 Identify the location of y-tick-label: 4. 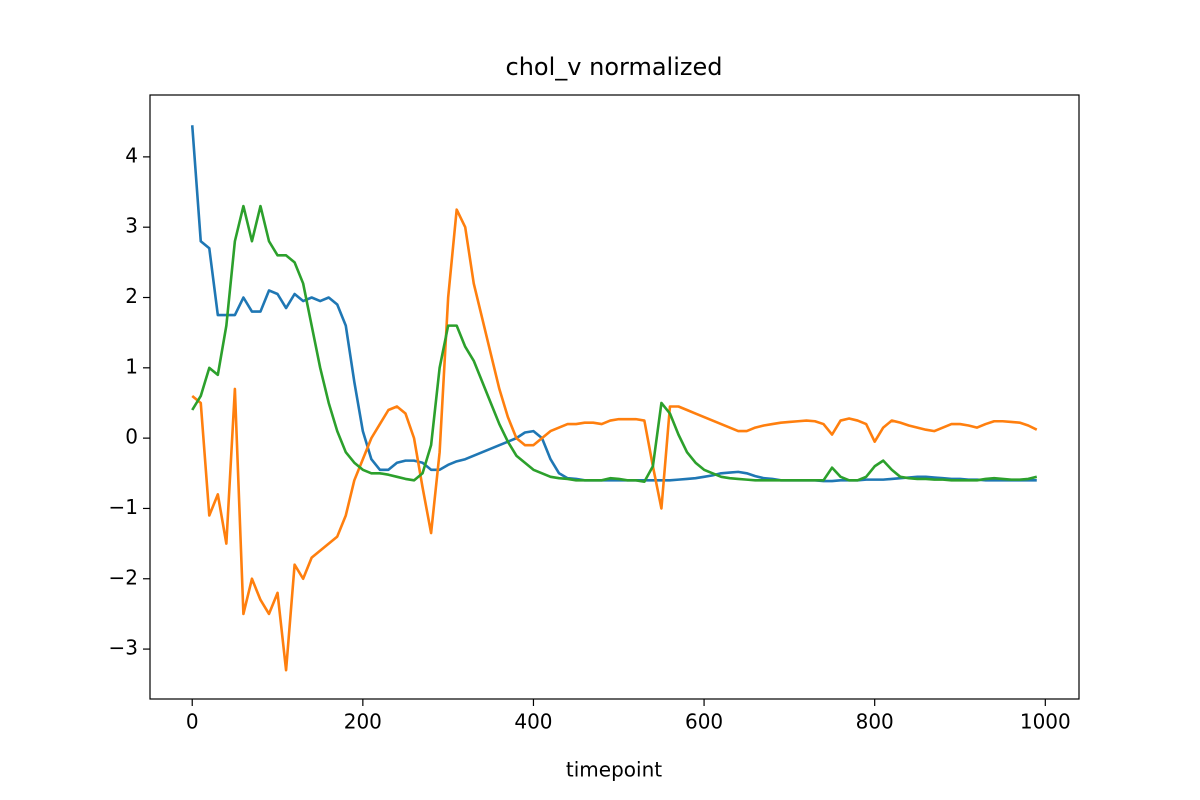
(131, 155).